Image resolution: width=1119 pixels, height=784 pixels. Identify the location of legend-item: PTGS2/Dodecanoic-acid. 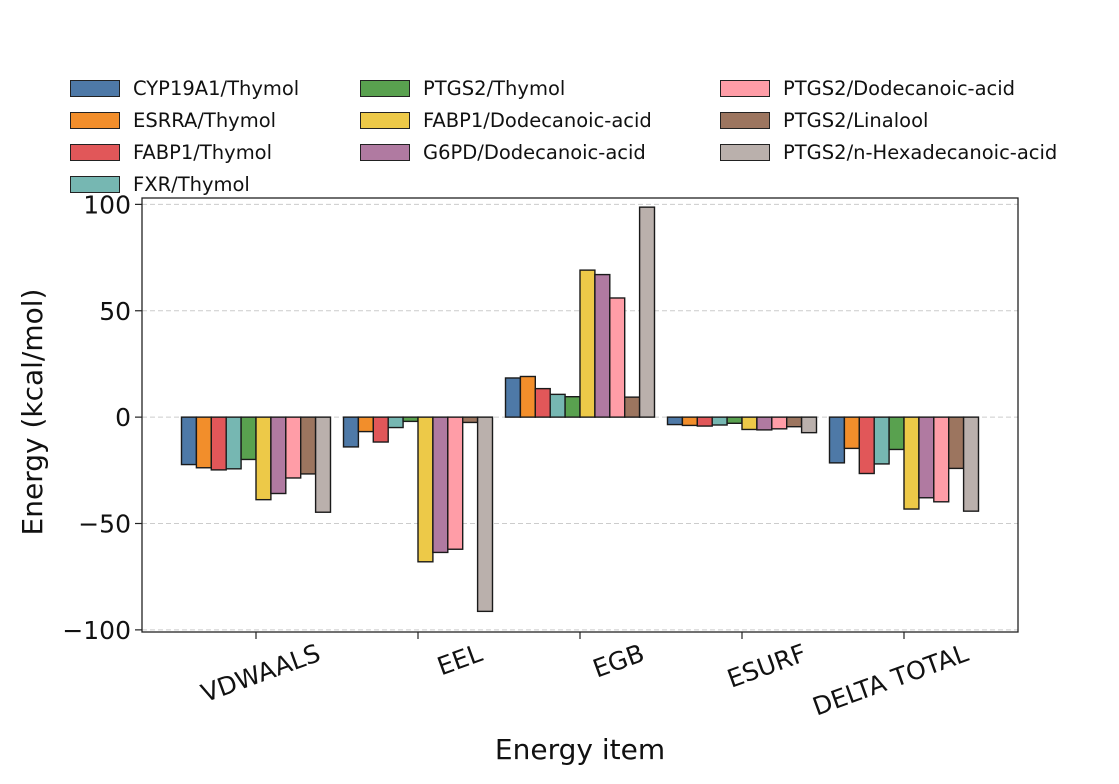
(867, 88).